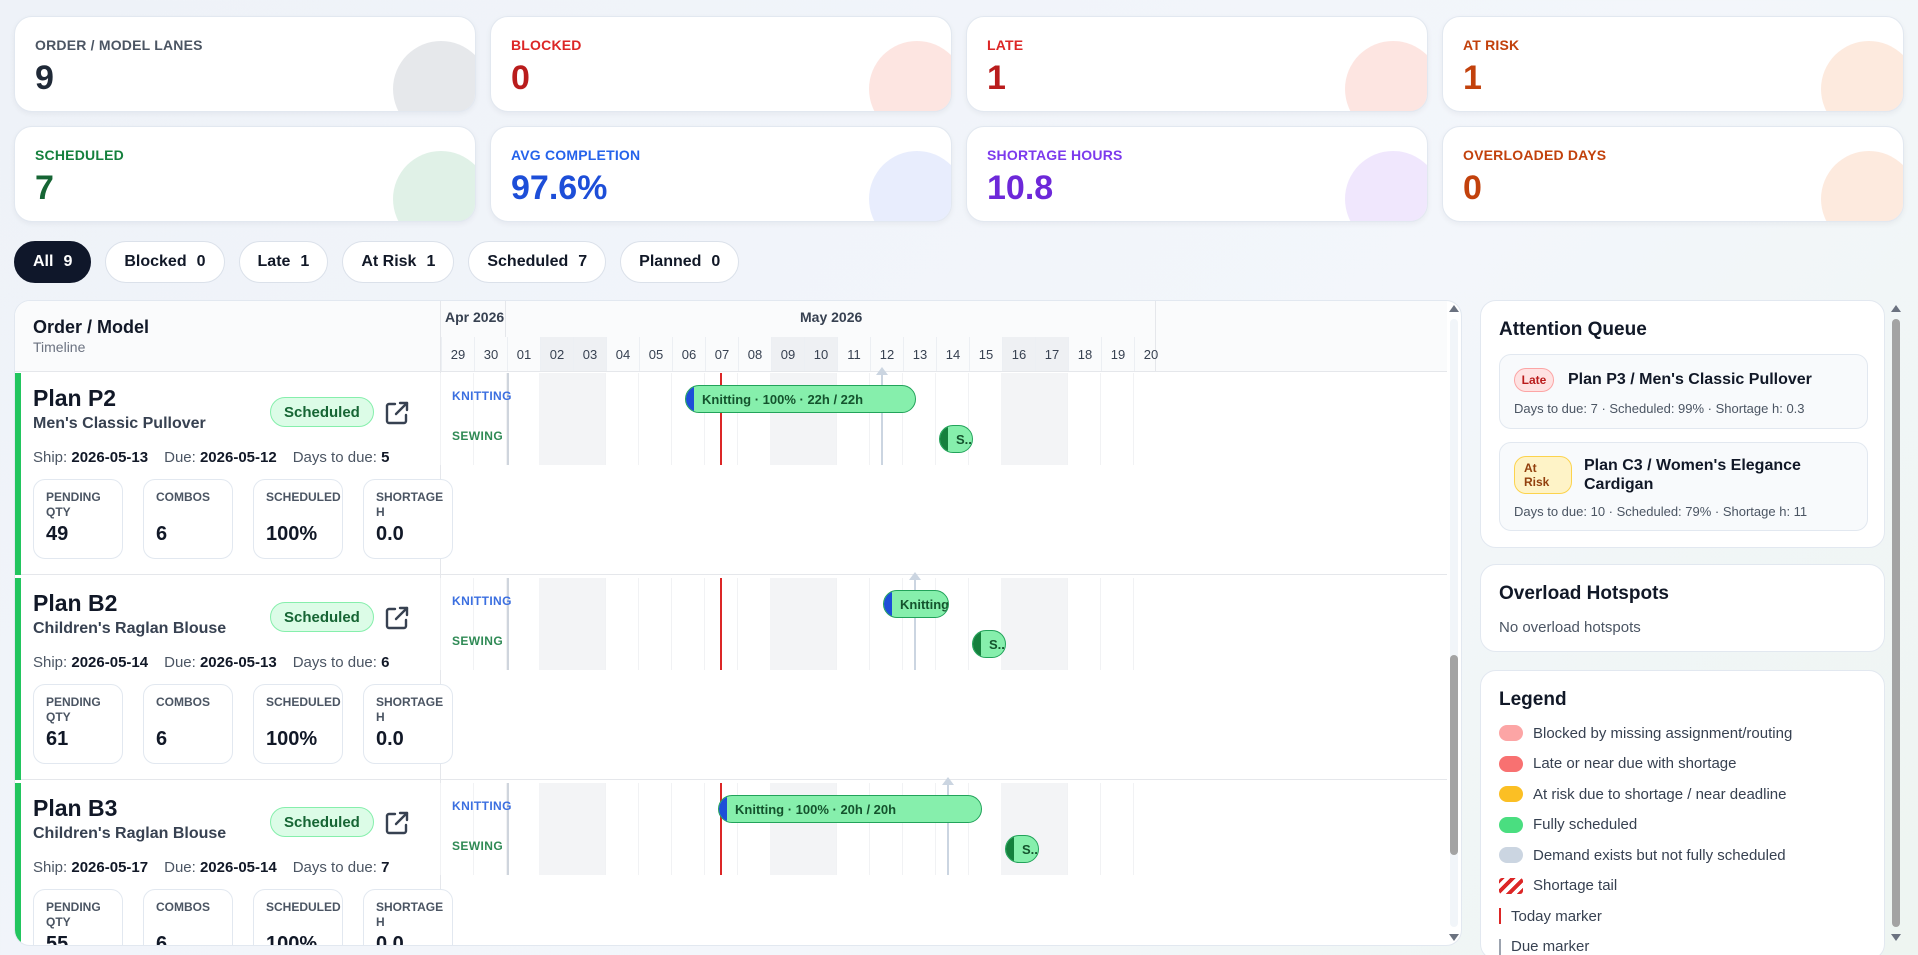  Describe the element at coordinates (165, 262) in the screenshot. I see `filter-chip-blocked: Blocked 0` at that location.